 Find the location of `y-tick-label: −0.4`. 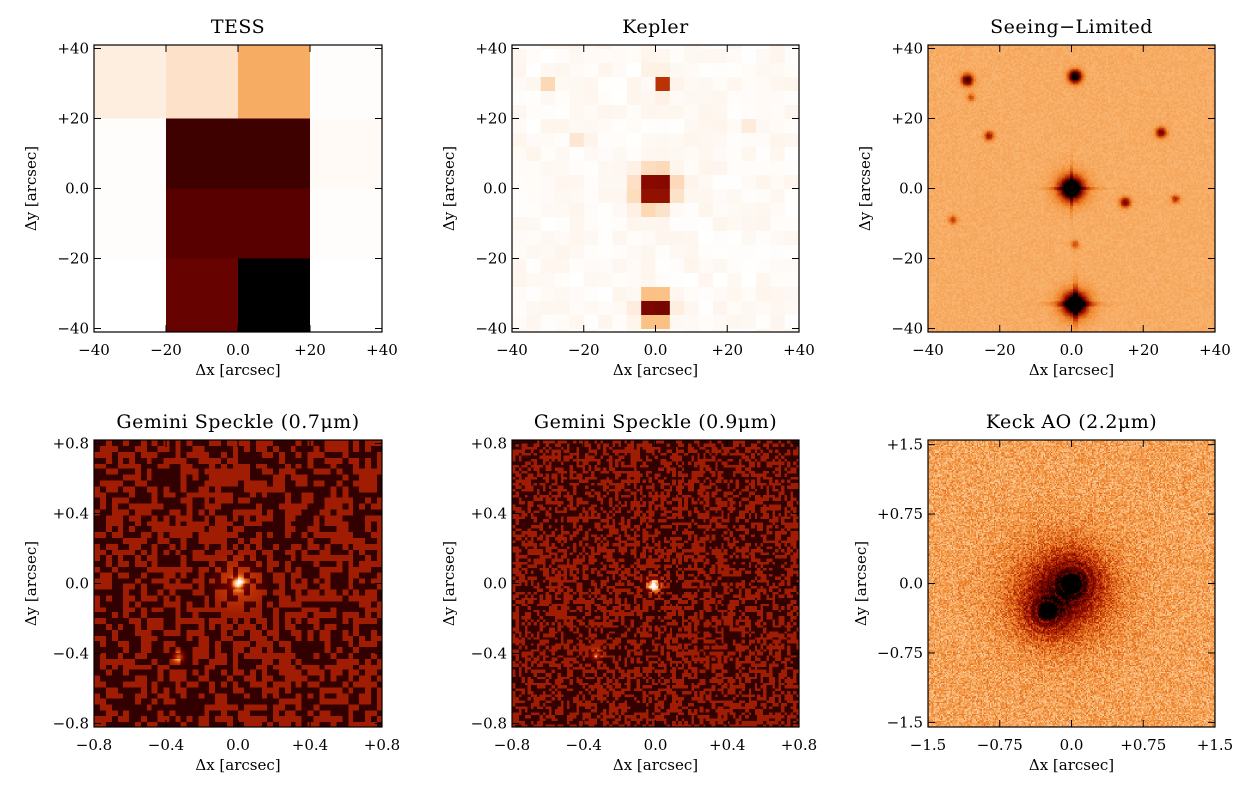

y-tick-label: −0.4 is located at coordinates (489, 654).